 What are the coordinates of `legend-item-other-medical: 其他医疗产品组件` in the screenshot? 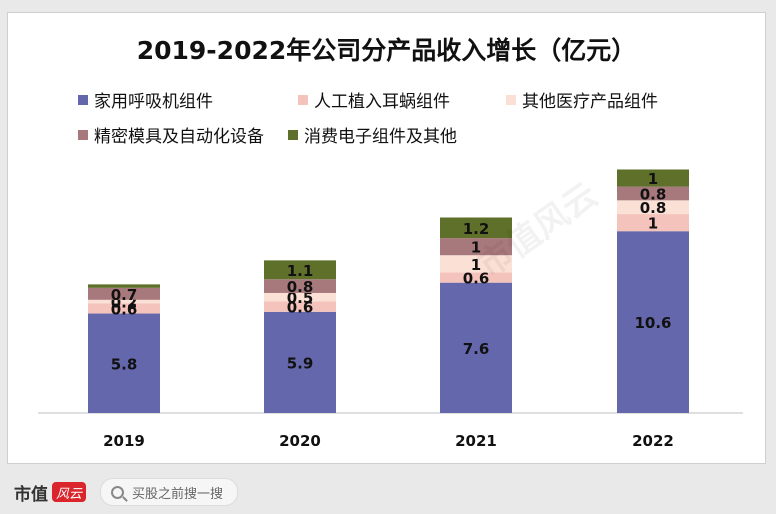 It's located at (582, 99).